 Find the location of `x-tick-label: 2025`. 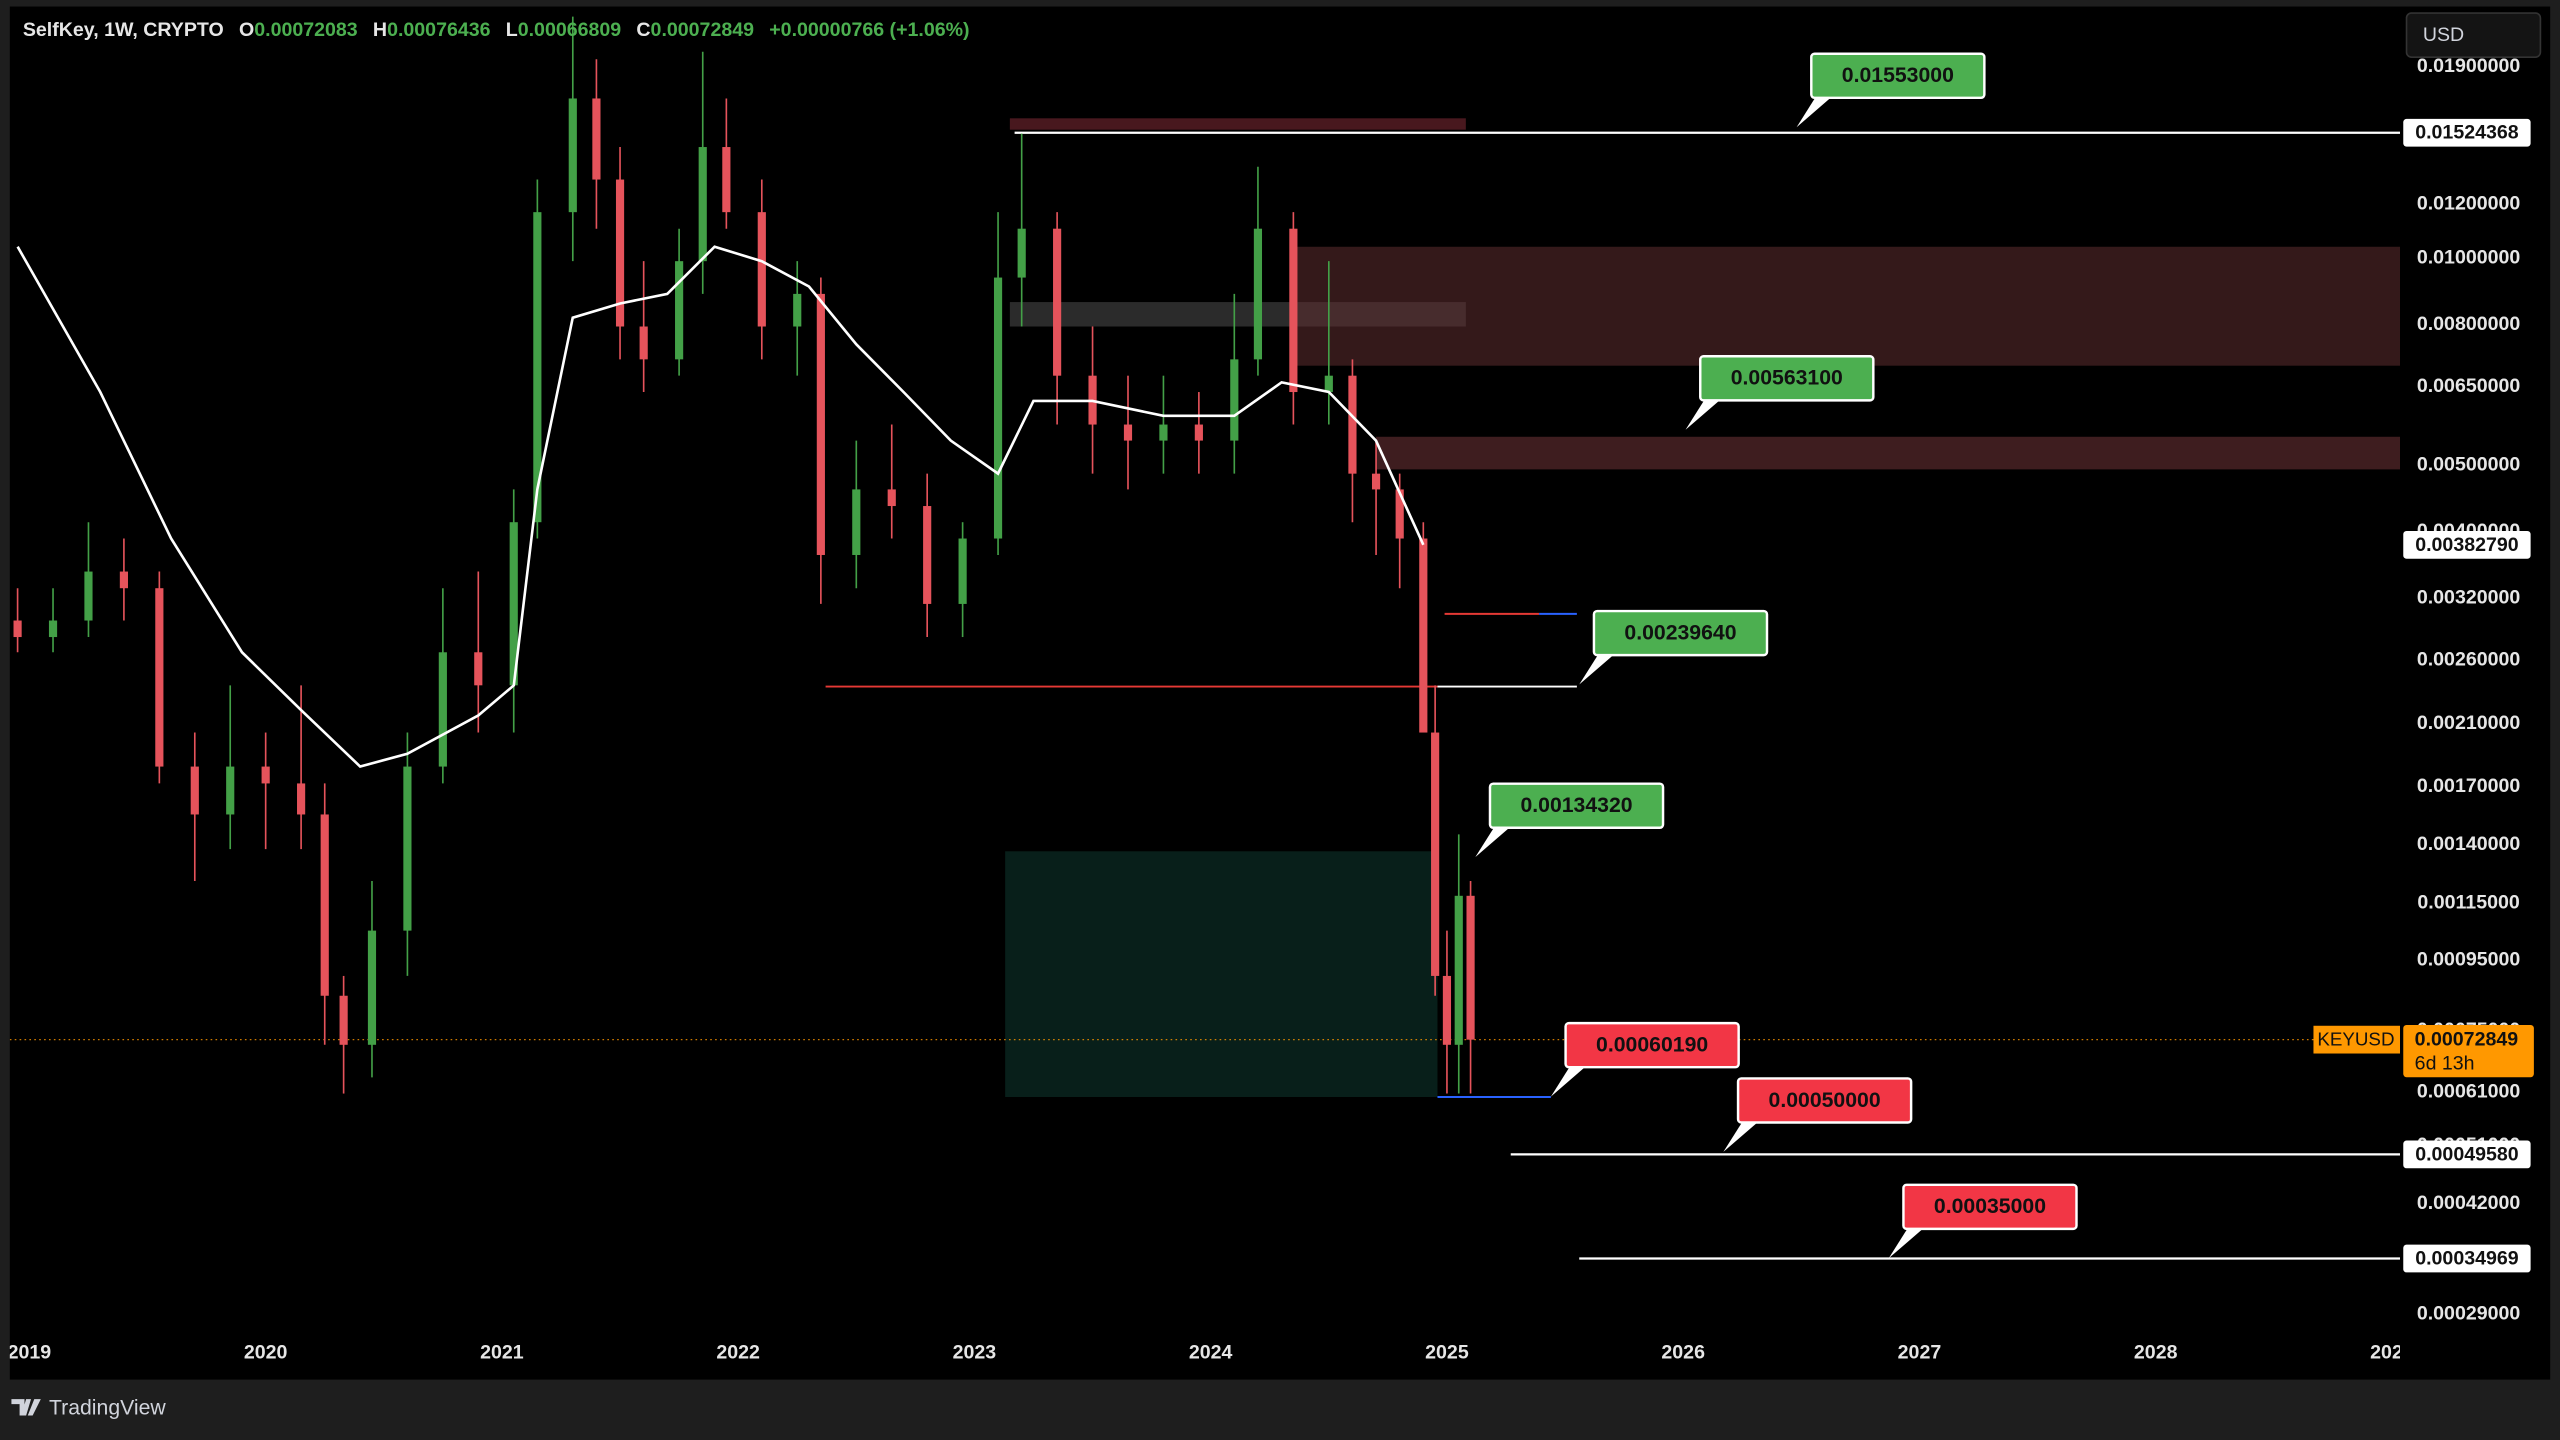

x-tick-label: 2025 is located at coordinates (1447, 1353).